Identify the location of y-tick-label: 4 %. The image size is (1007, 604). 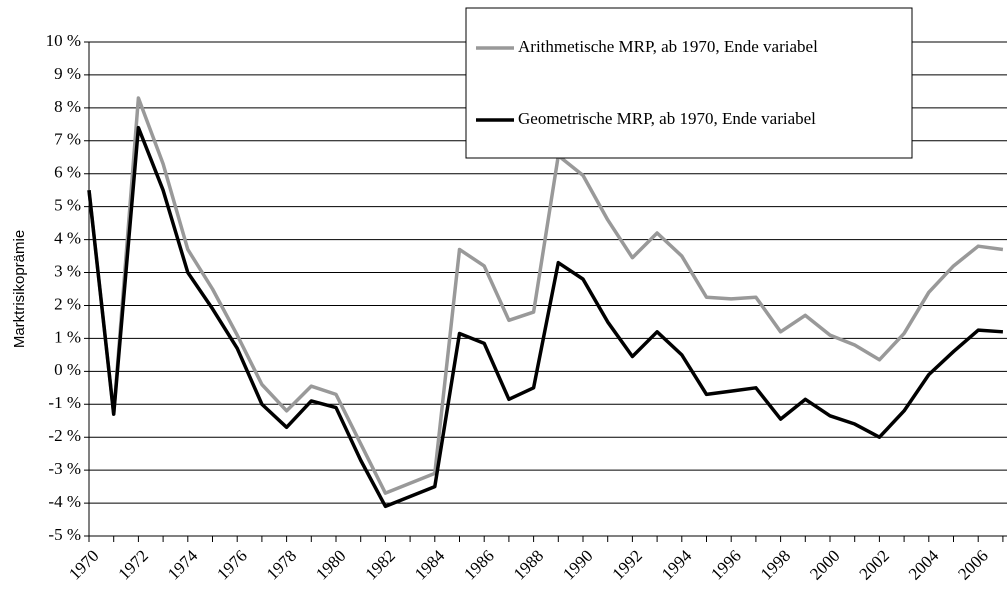
(67, 238).